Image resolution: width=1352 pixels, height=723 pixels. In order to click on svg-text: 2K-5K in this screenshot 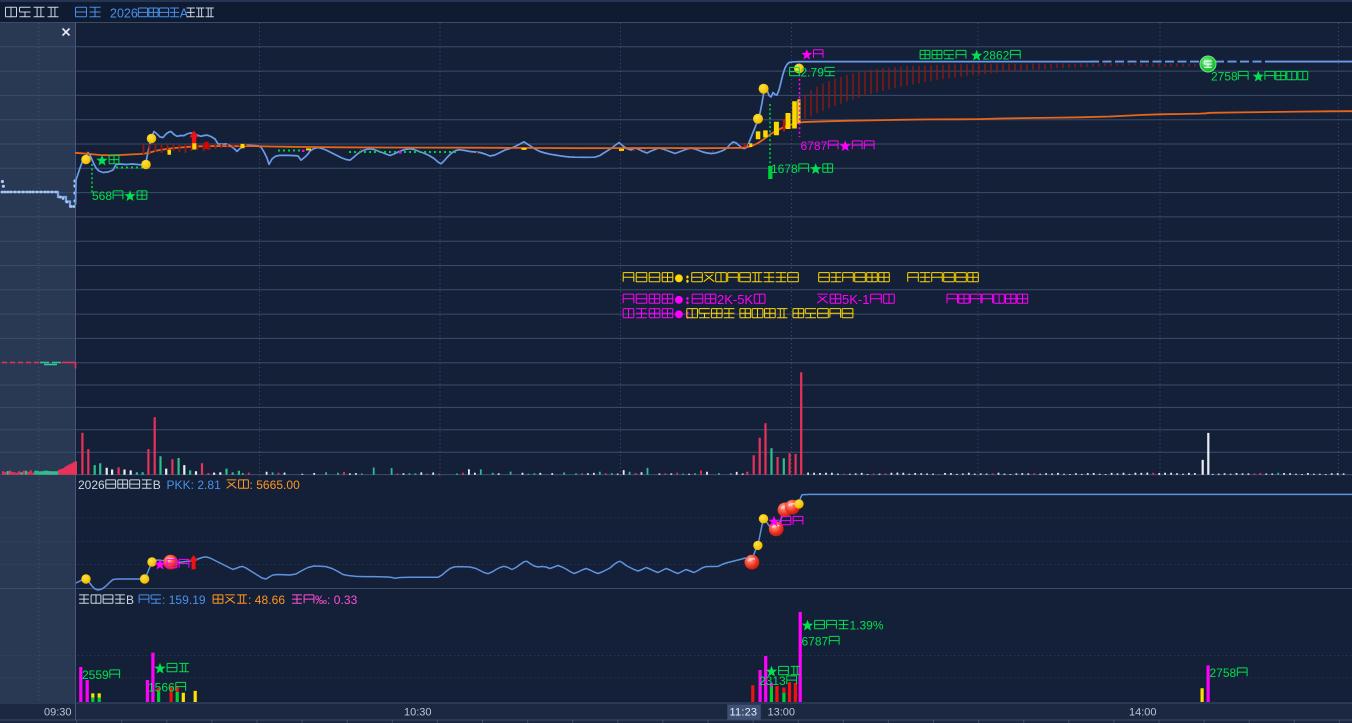, I will do `click(735, 299)`.